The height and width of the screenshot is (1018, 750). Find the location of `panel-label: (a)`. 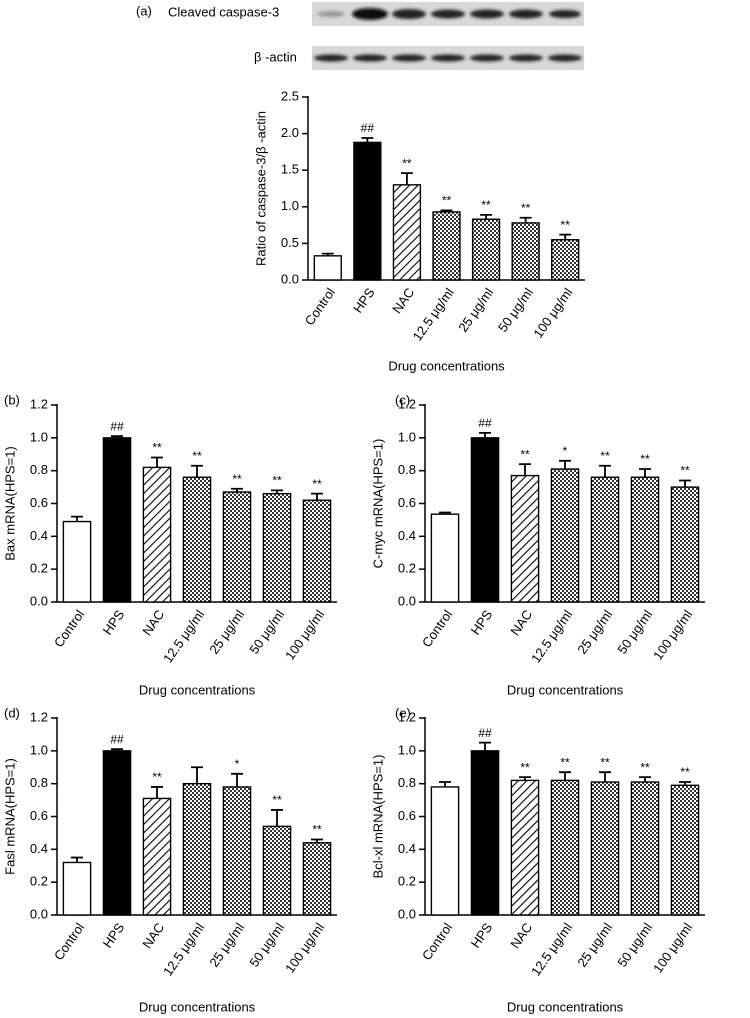

panel-label: (a) is located at coordinates (144, 10).